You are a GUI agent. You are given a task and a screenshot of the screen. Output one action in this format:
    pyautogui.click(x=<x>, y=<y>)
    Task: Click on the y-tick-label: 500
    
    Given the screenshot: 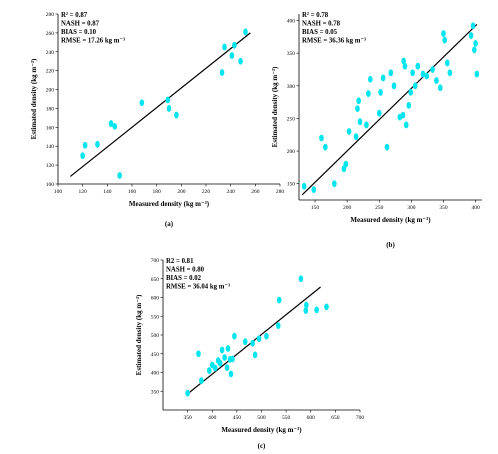 What is the action you would take?
    pyautogui.click(x=155, y=336)
    